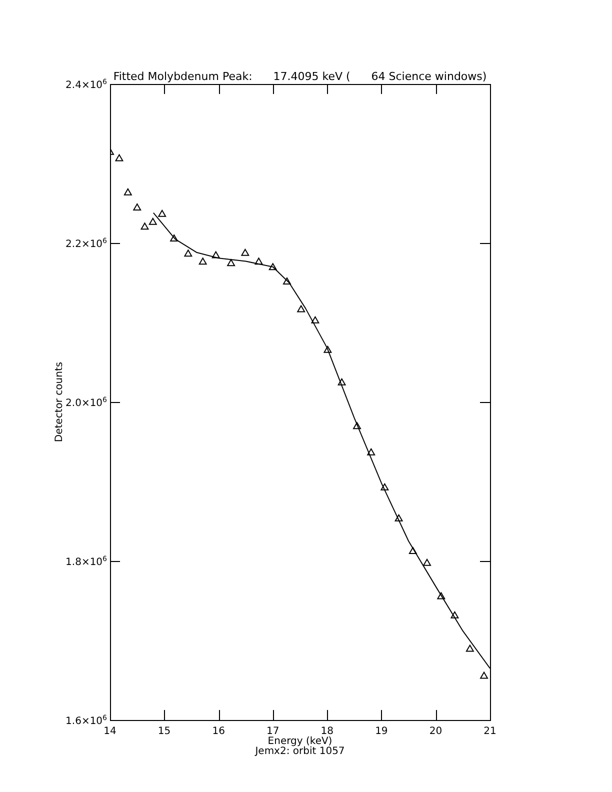  Describe the element at coordinates (164, 731) in the screenshot. I see `x-tick-label: 15` at that location.